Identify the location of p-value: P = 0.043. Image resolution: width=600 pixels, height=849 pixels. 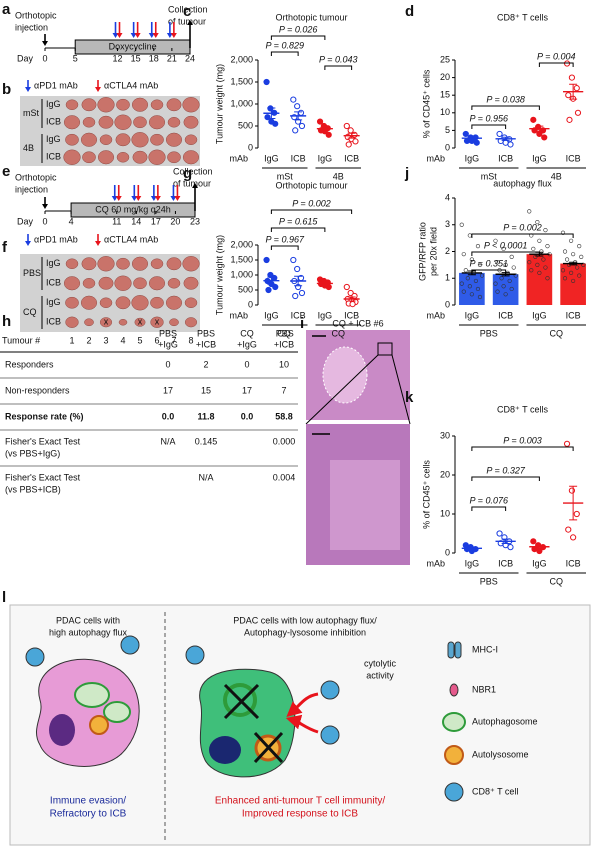
(338, 59).